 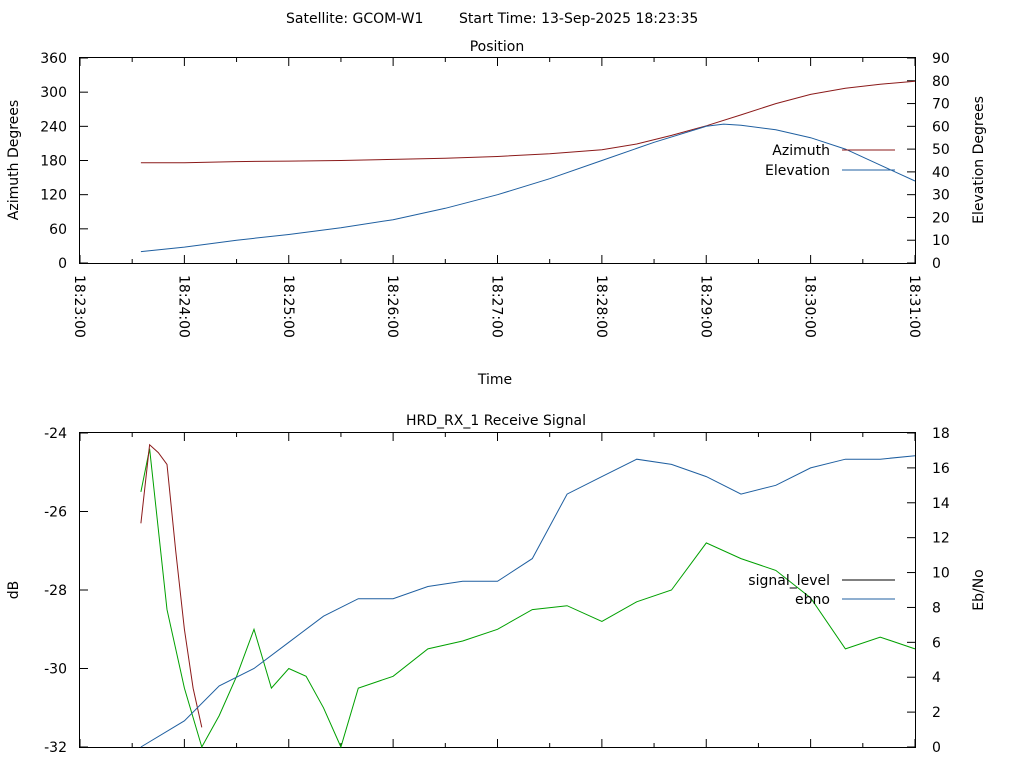 What do you see at coordinates (936, 264) in the screenshot?
I see `chart1-y2tick-label: 0` at bounding box center [936, 264].